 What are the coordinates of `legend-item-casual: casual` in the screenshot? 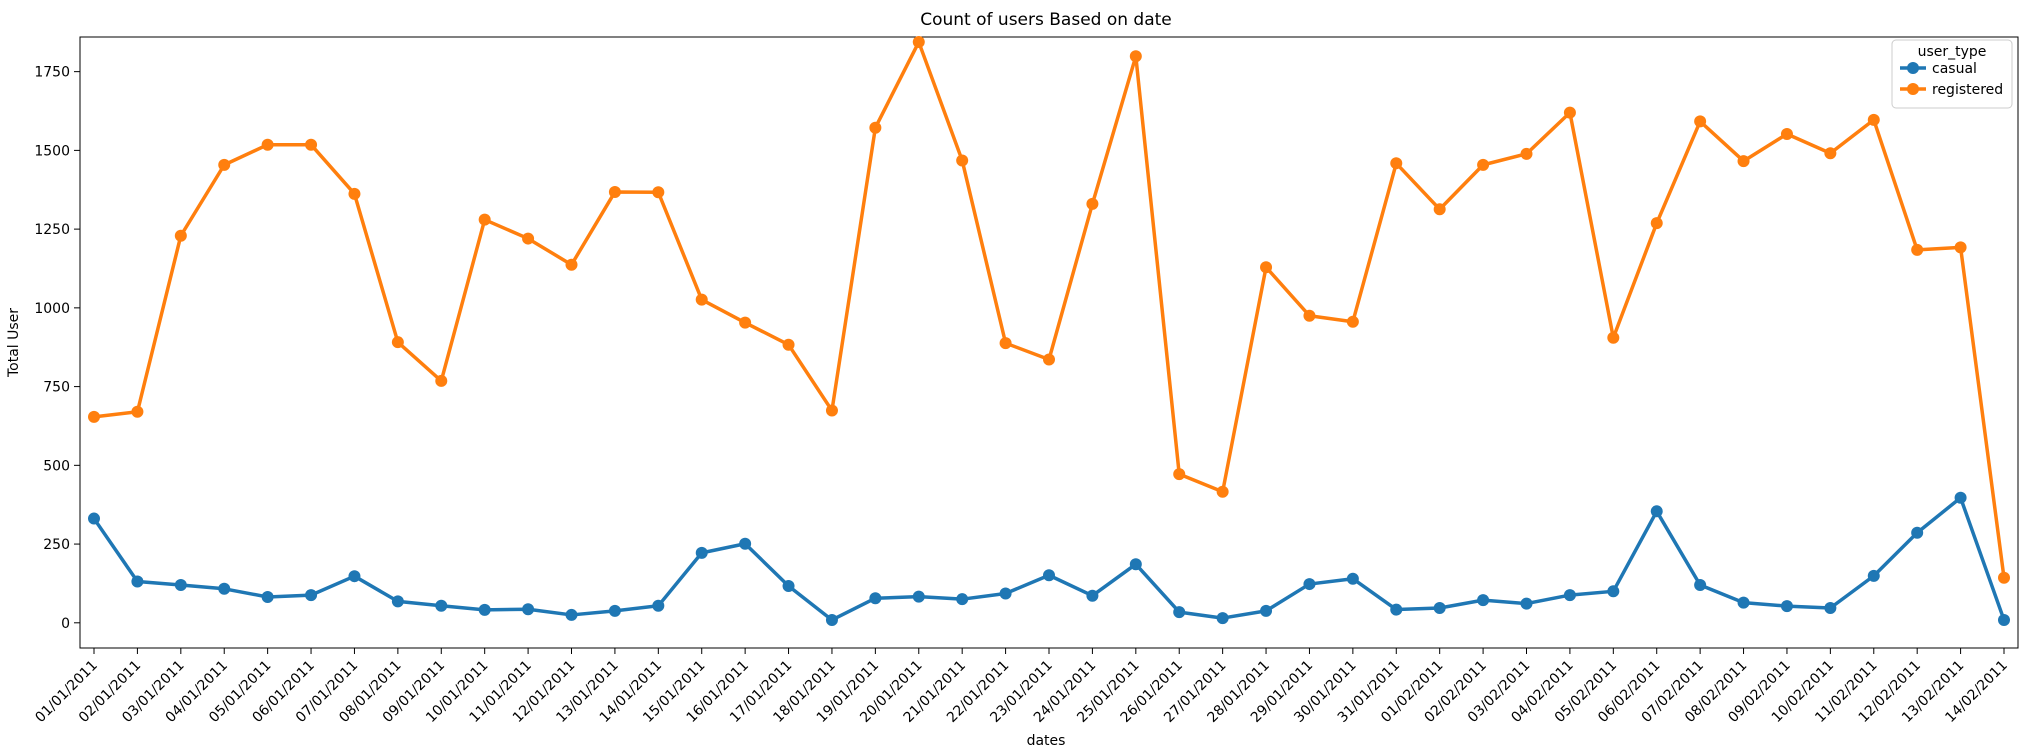 It's located at (1938, 69).